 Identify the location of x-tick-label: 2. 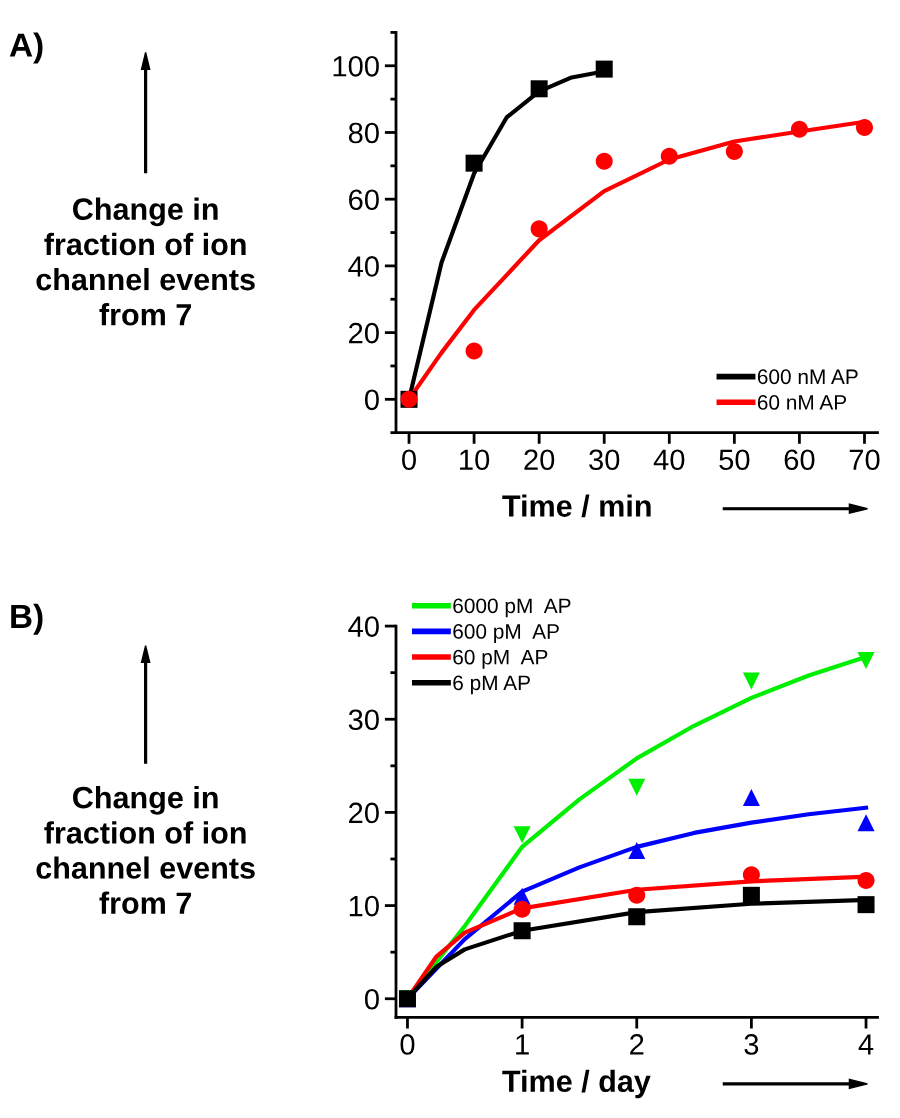
(637, 1044).